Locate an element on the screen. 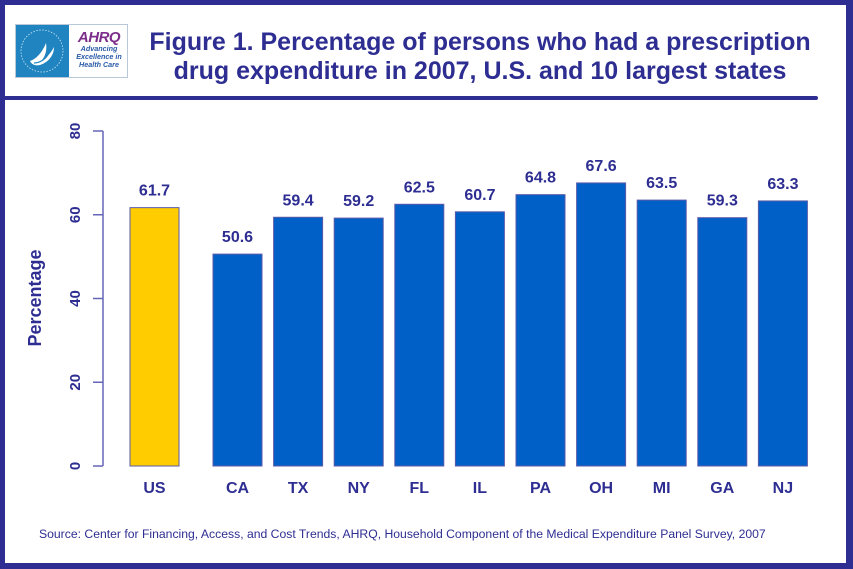 Image resolution: width=853 pixels, height=569 pixels. title-divider is located at coordinates (411, 98).